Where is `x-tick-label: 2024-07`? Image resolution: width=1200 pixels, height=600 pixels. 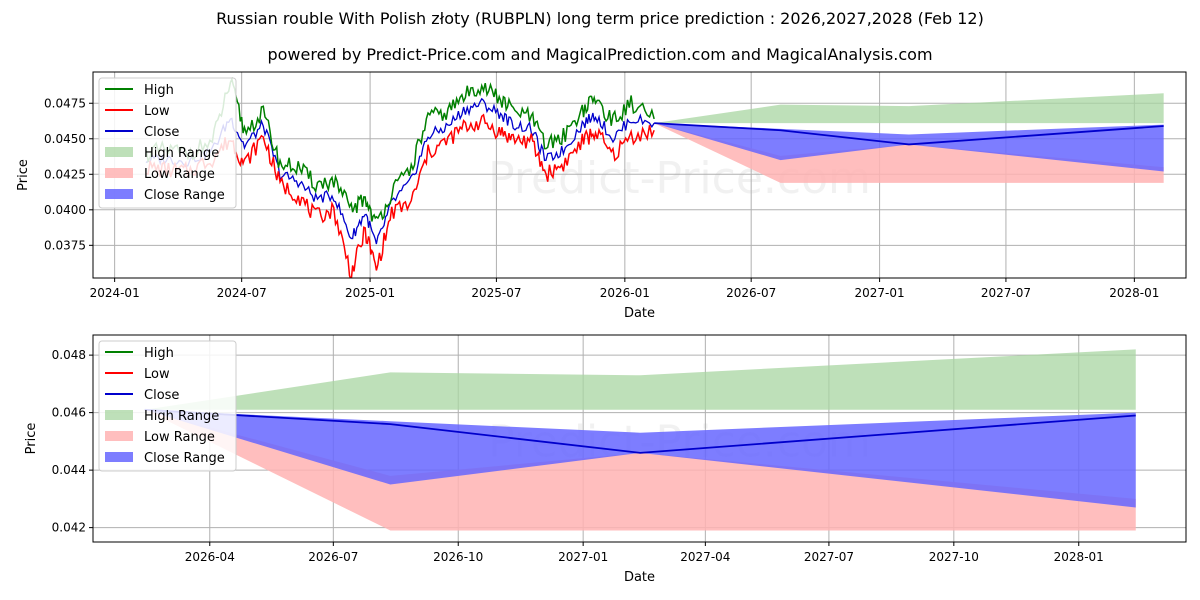 x-tick-label: 2024-07 is located at coordinates (242, 293).